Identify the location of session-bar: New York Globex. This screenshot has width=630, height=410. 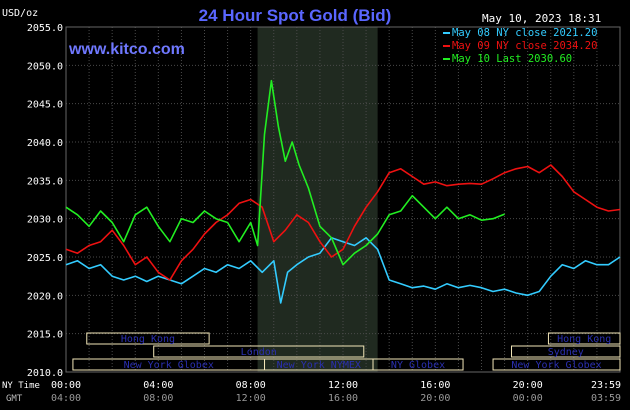
(556, 364).